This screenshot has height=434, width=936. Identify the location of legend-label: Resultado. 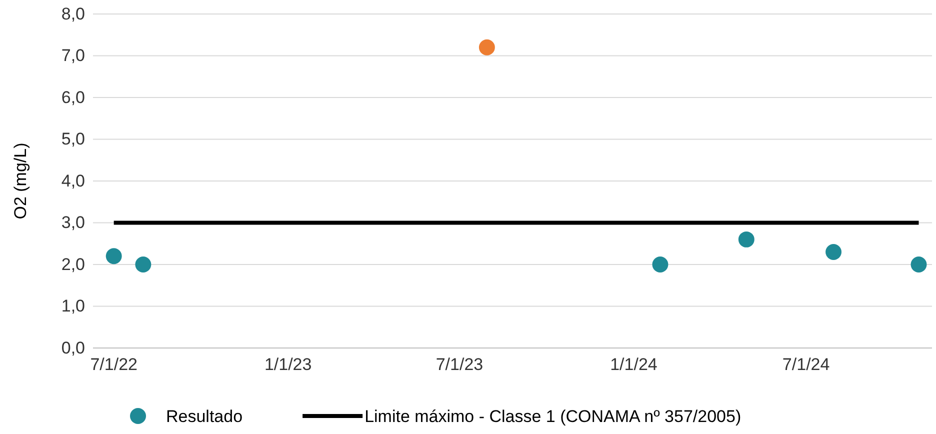
(204, 416).